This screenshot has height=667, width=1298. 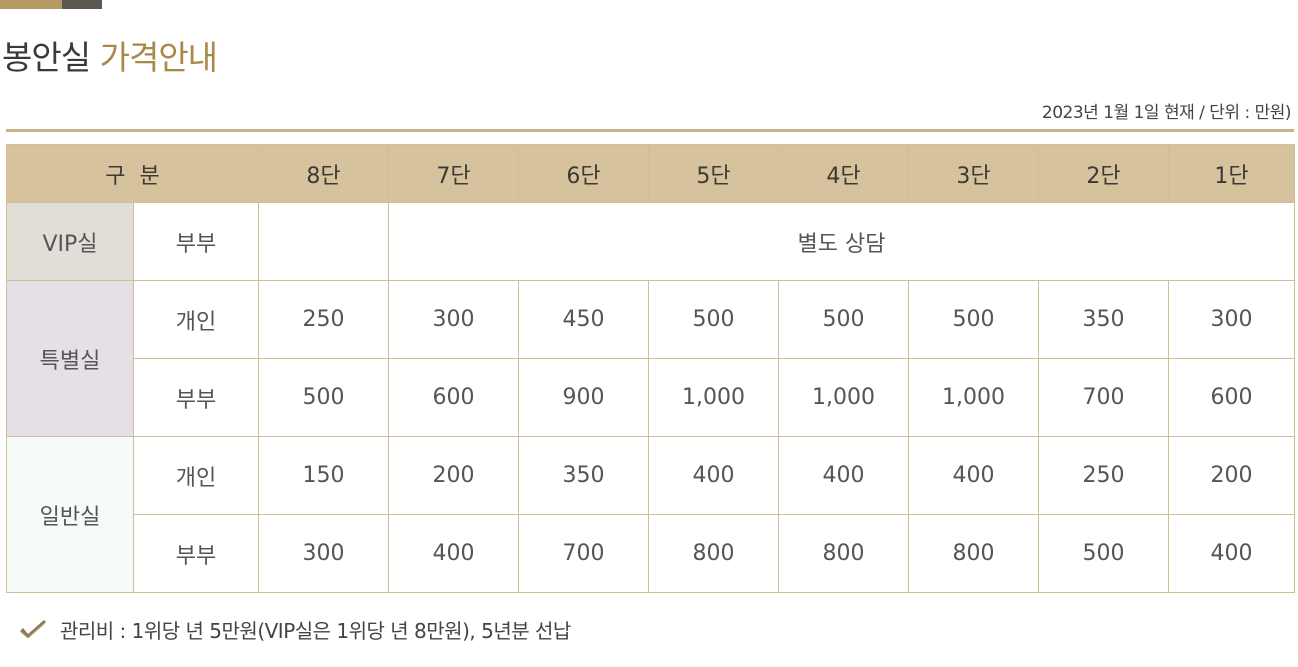 What do you see at coordinates (132, 173) in the screenshot?
I see `header-category: 구 분` at bounding box center [132, 173].